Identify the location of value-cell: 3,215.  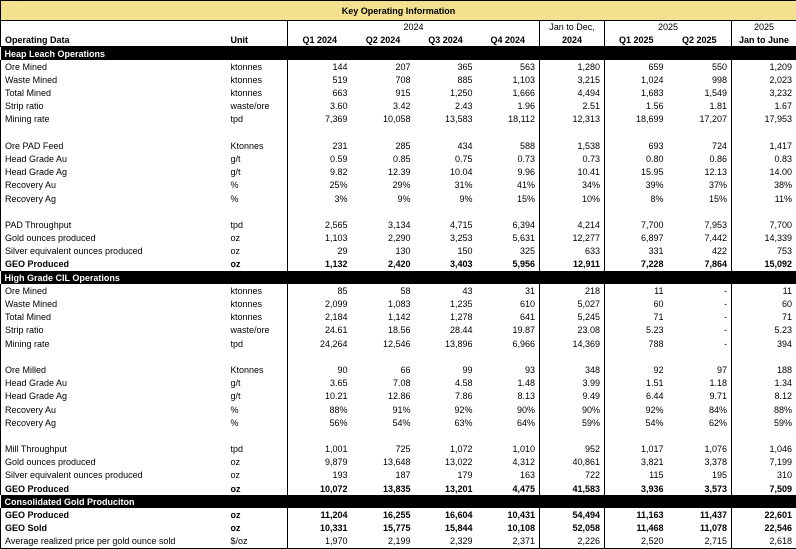
(572, 79).